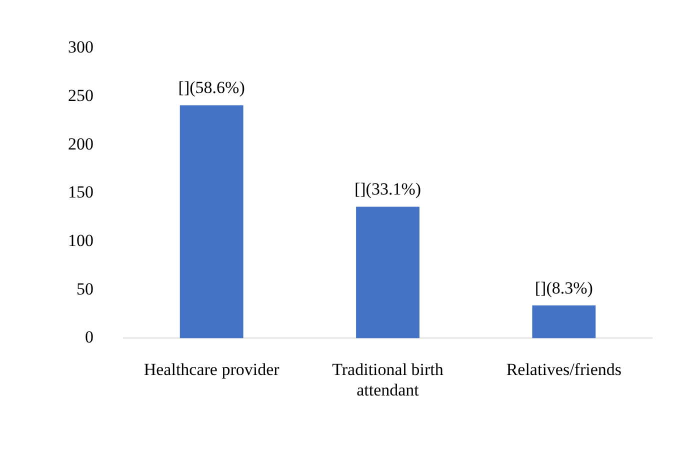 The height and width of the screenshot is (451, 685). Describe the element at coordinates (212, 369) in the screenshot. I see `x-tick-label: Healthcare provider` at that location.